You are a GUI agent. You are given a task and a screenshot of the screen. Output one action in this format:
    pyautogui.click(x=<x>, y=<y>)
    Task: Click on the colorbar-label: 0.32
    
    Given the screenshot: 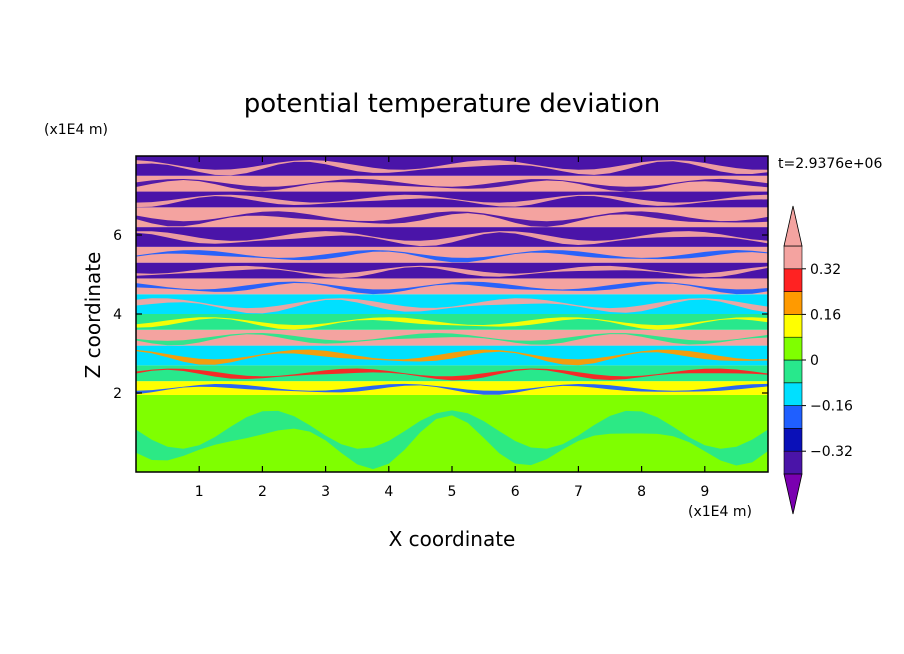 What is the action you would take?
    pyautogui.click(x=825, y=270)
    